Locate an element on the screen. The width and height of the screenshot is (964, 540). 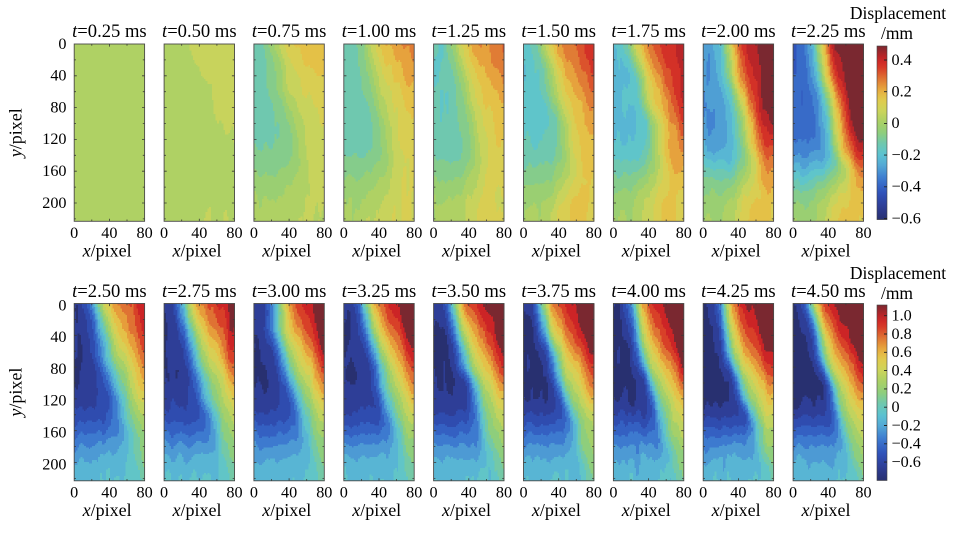
svg-text: t=0.75 ms is located at coordinates (289, 31).